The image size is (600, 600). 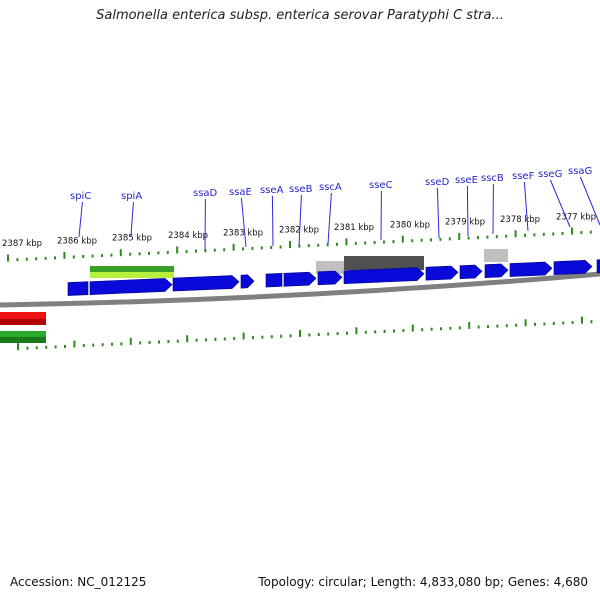 What do you see at coordinates (132, 269) in the screenshot?
I see `feature-bar-green` at bounding box center [132, 269].